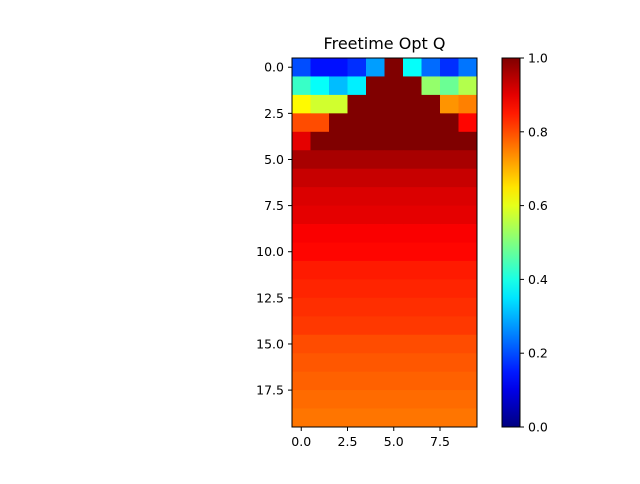  I want to click on colorbar-frame, so click(511, 242).